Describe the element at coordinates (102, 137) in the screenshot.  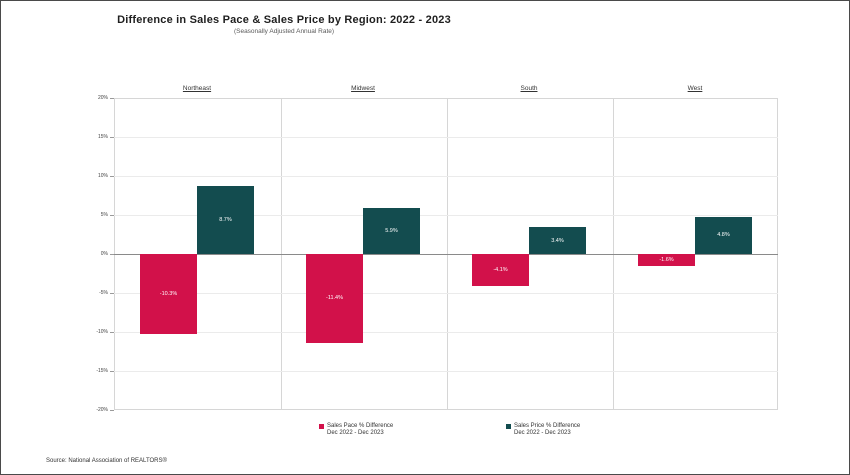
I see `y-axis-tick-label: 15%` at that location.